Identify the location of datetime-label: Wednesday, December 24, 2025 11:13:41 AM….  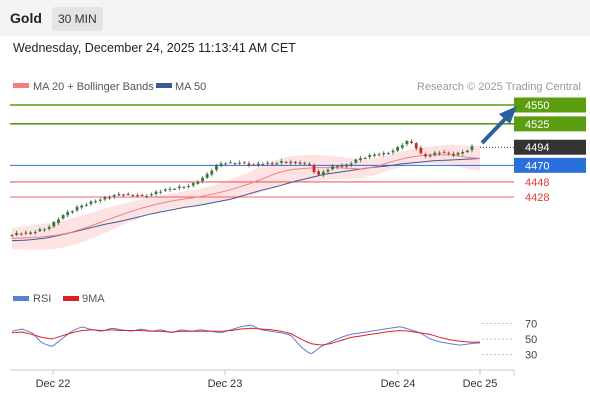
(154, 48).